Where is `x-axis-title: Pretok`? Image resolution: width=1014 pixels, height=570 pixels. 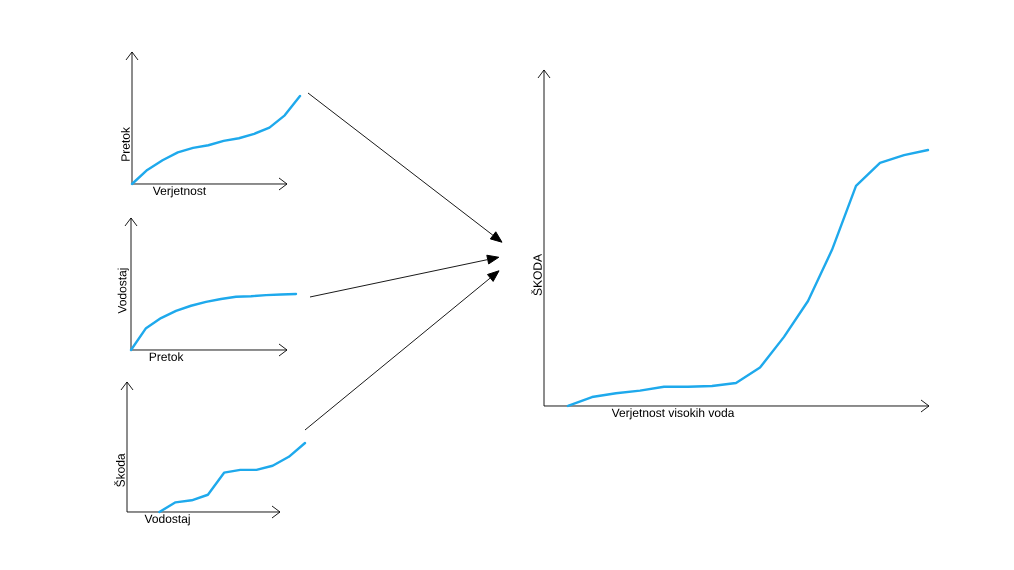 x-axis-title: Pretok is located at coordinates (166, 356).